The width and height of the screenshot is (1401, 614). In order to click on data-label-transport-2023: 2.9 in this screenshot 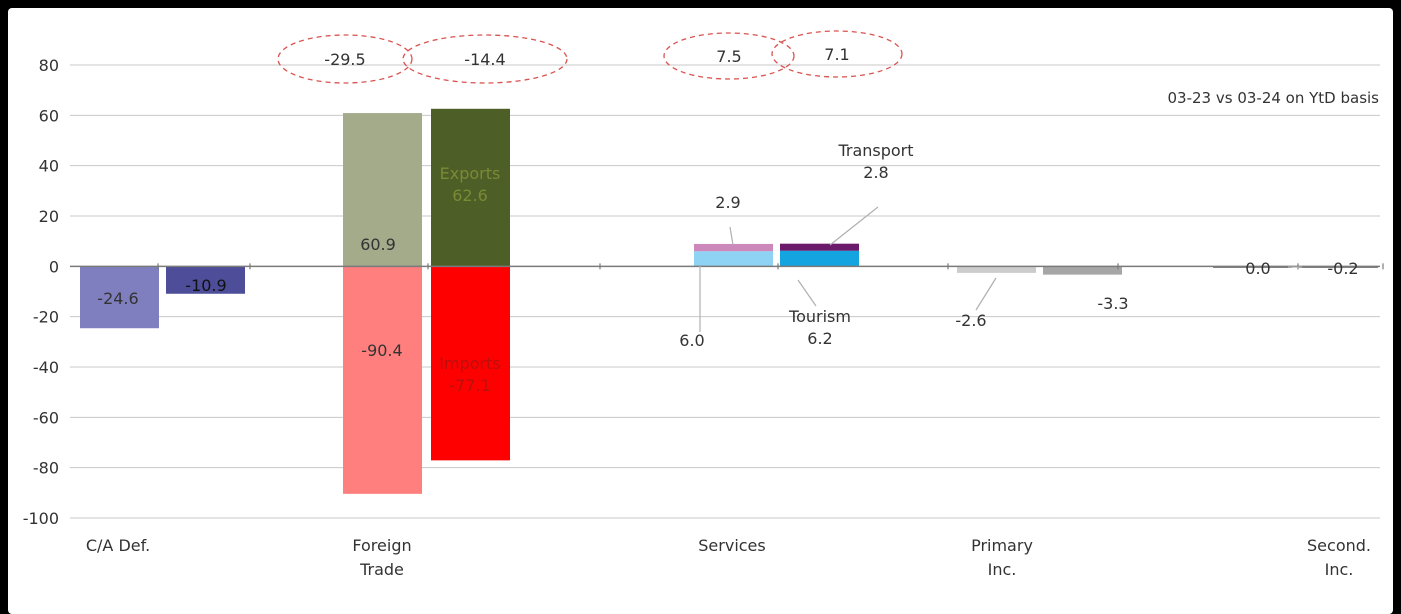, I will do `click(727, 202)`.